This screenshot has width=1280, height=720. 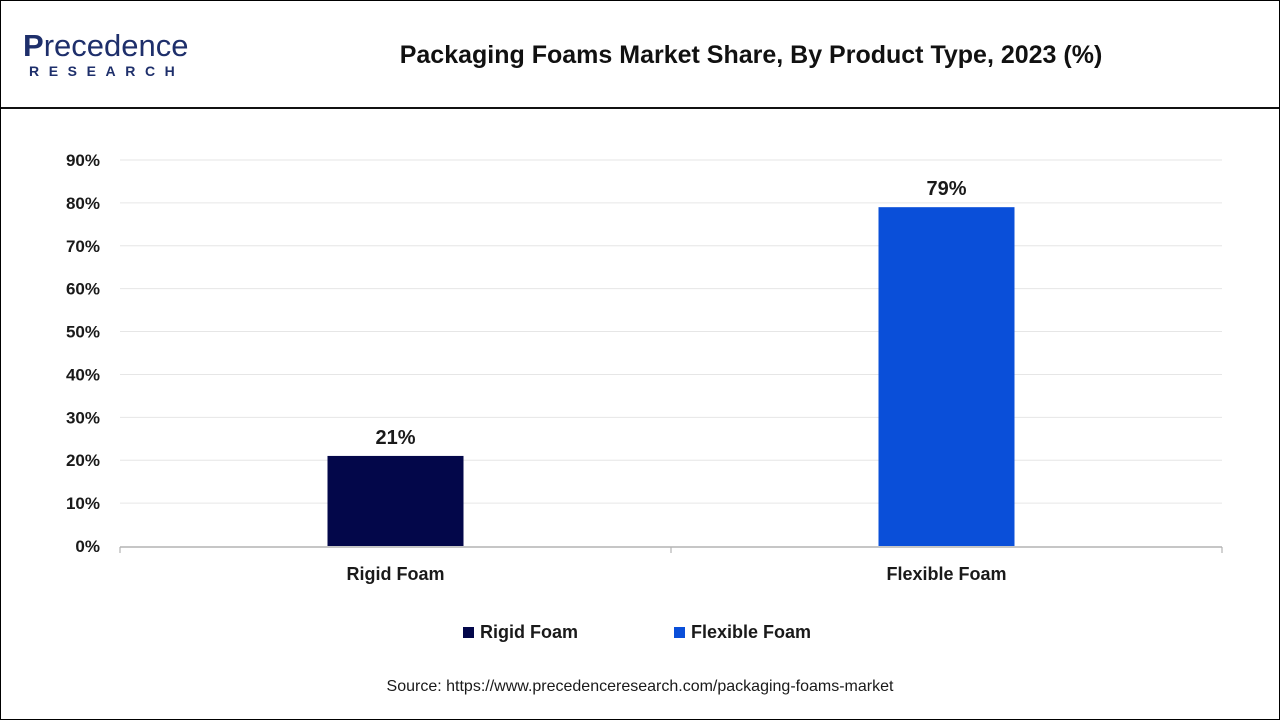 I want to click on logo-wordmark: Precedence, so click(x=106, y=45).